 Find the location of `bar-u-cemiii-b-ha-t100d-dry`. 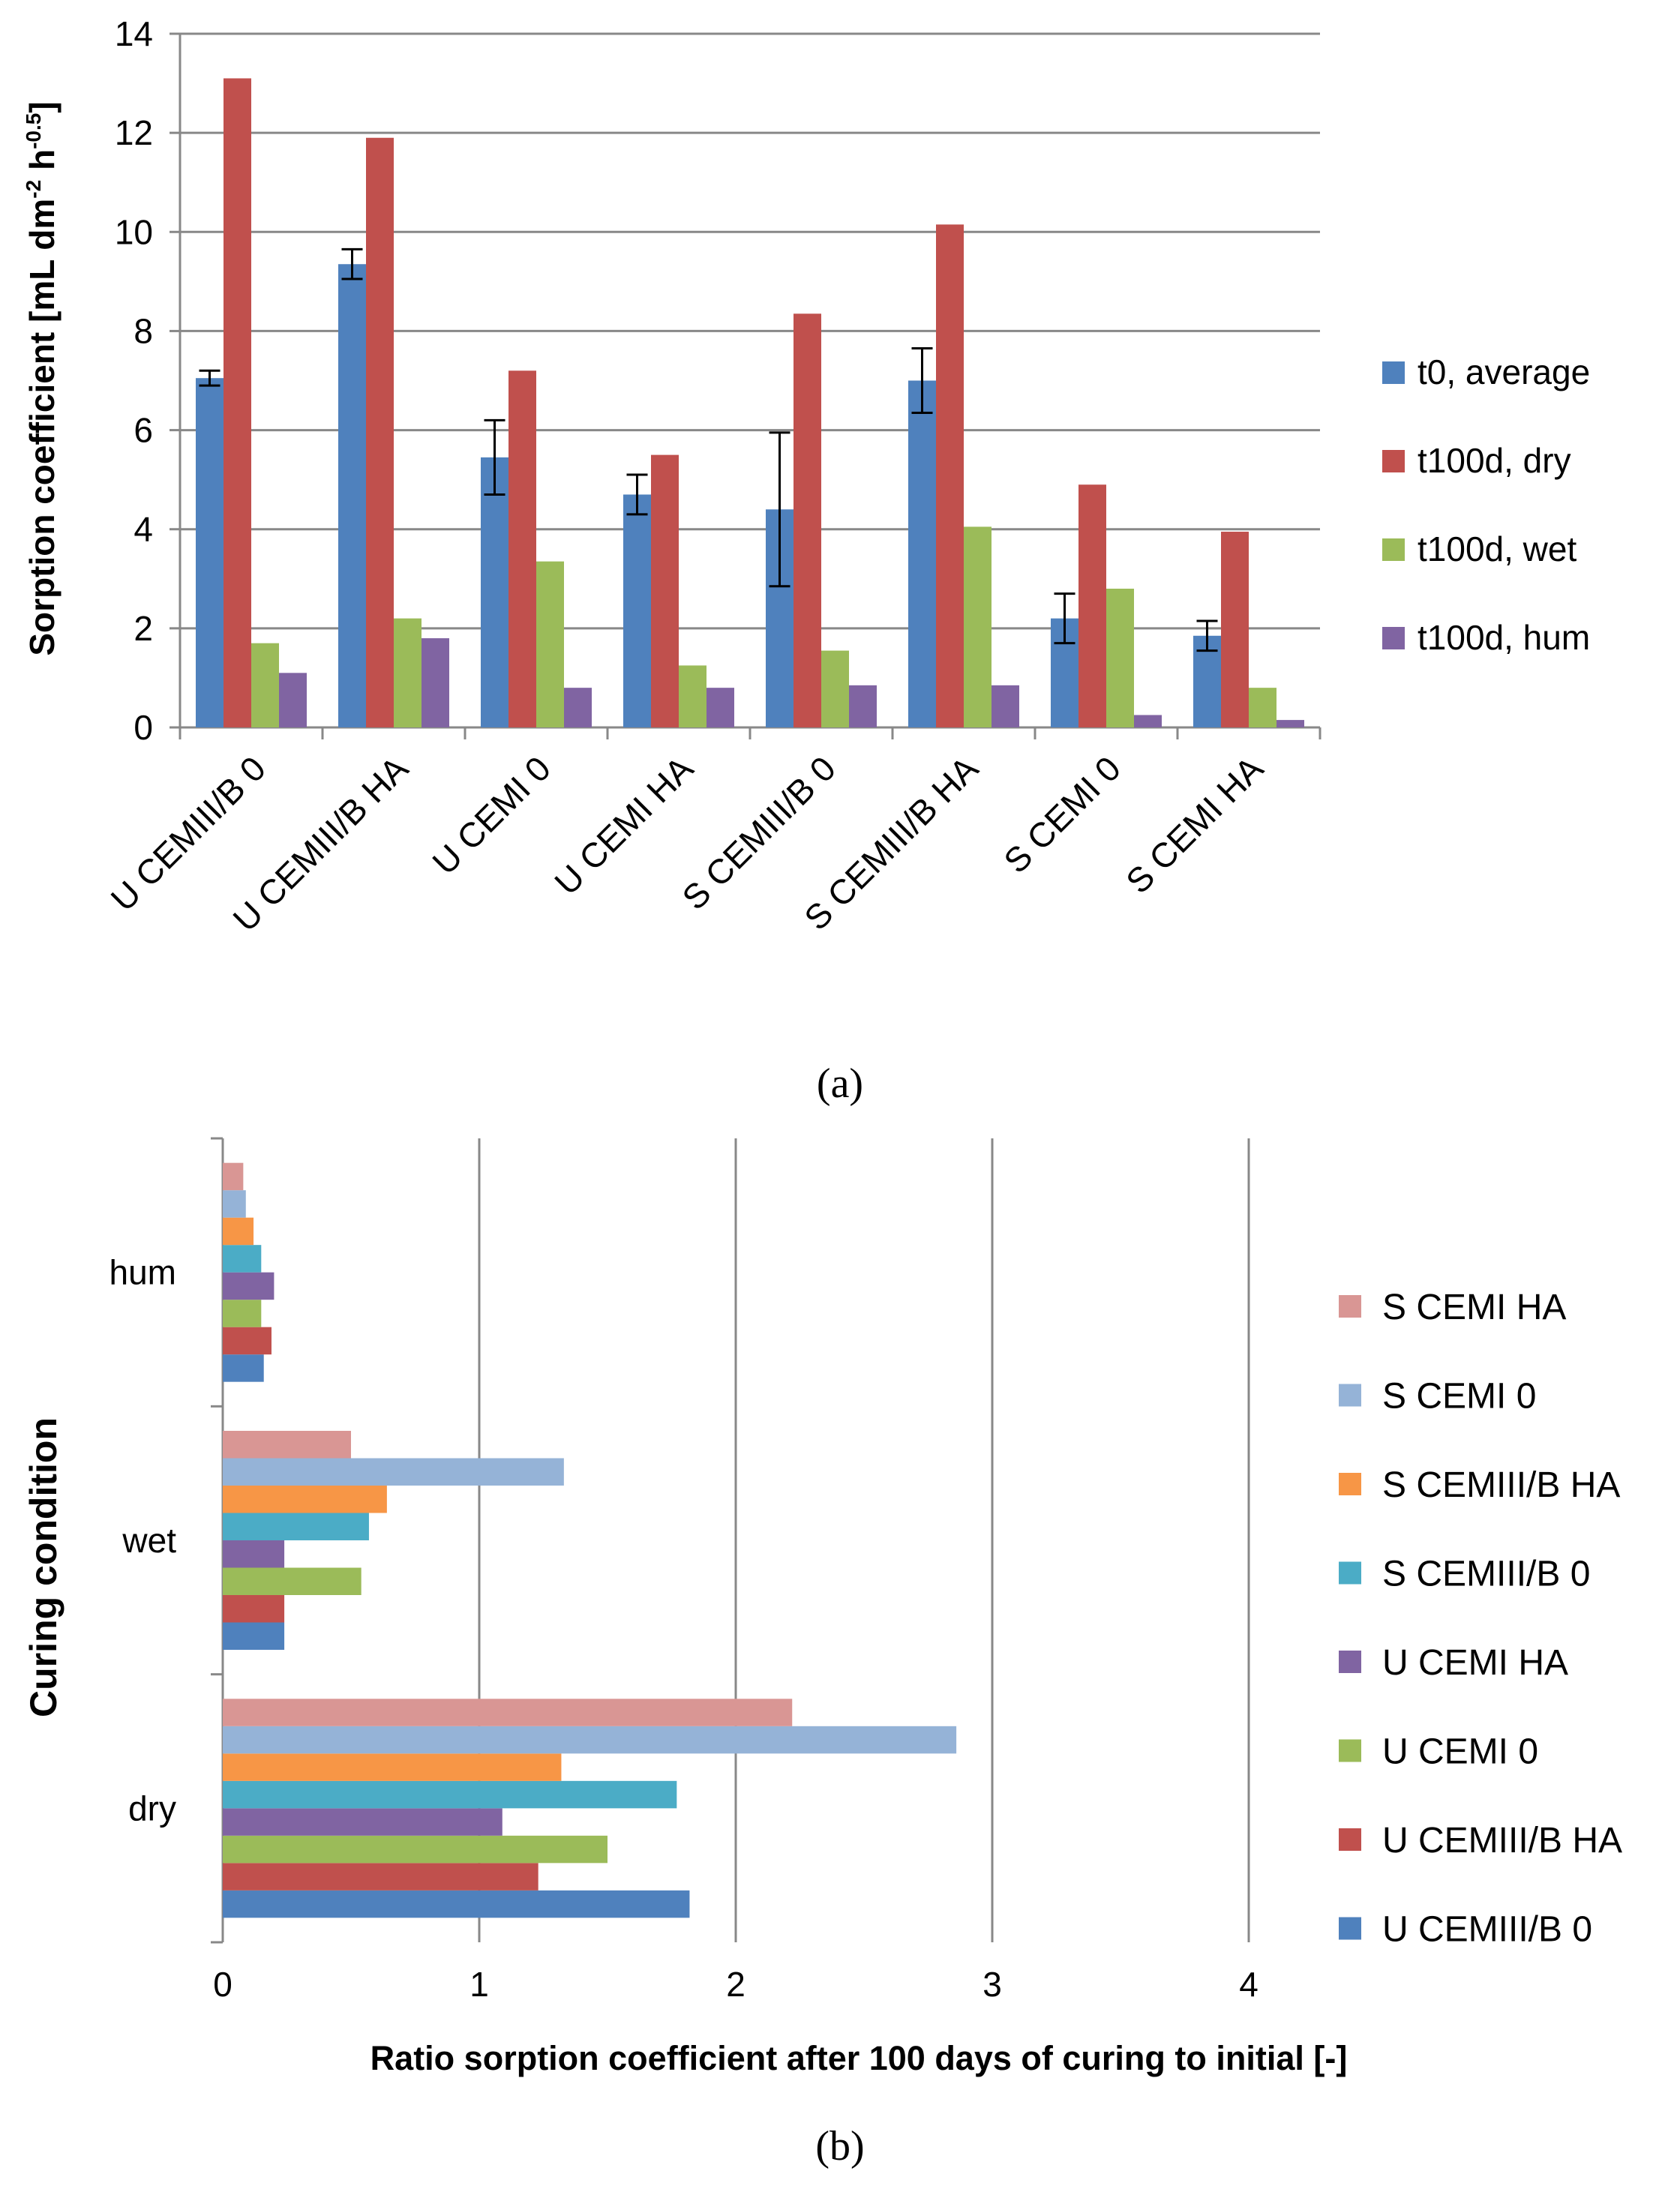

bar-u-cemiii-b-ha-t100d-dry is located at coordinates (380, 432).